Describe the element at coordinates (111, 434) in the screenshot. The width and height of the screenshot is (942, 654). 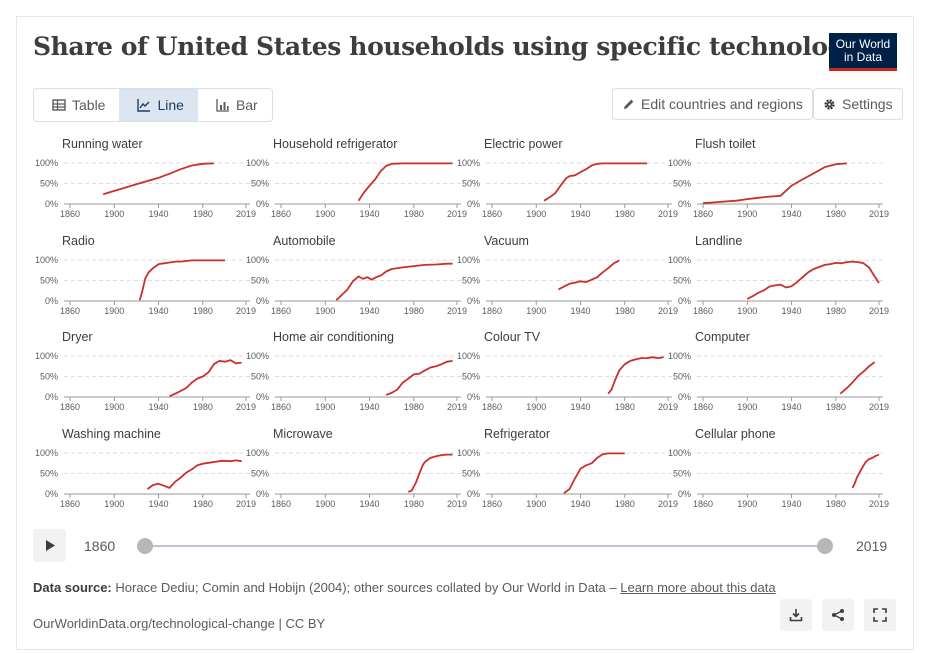
I see `panel-title: Washing machine` at that location.